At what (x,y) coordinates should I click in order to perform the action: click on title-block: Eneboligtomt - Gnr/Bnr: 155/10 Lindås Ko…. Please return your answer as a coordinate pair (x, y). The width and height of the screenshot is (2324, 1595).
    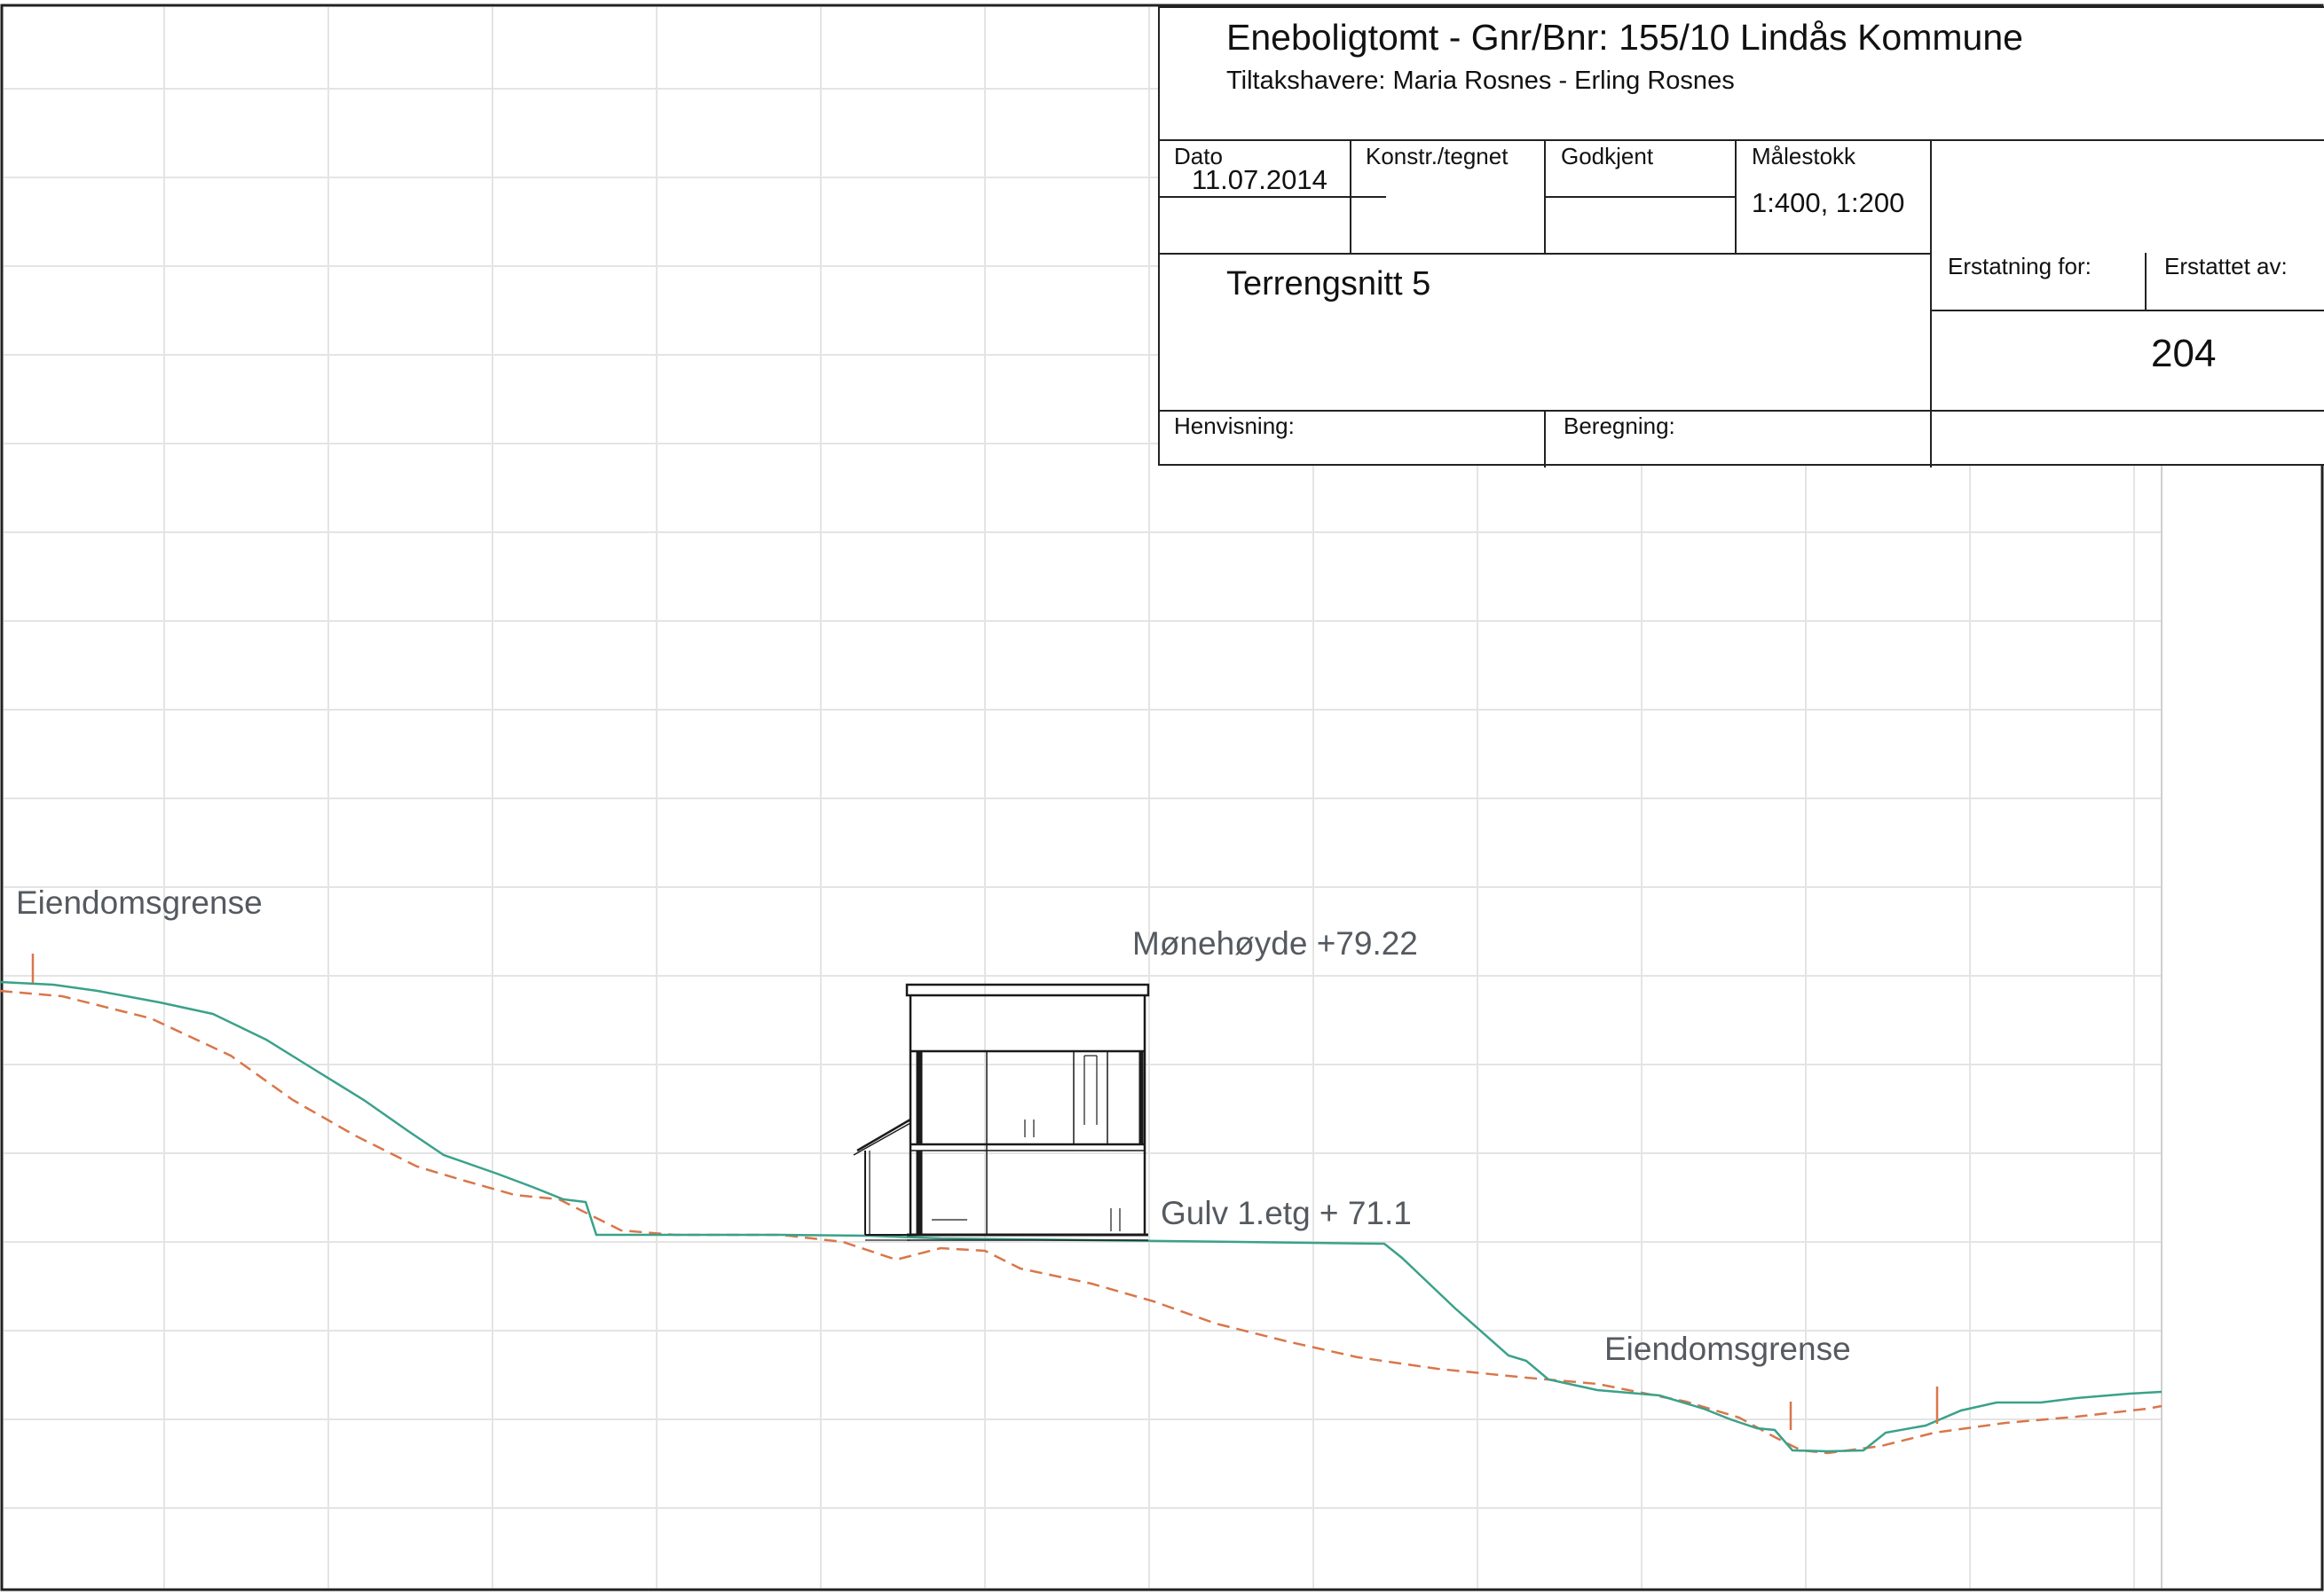
    Looking at the image, I should click on (1741, 237).